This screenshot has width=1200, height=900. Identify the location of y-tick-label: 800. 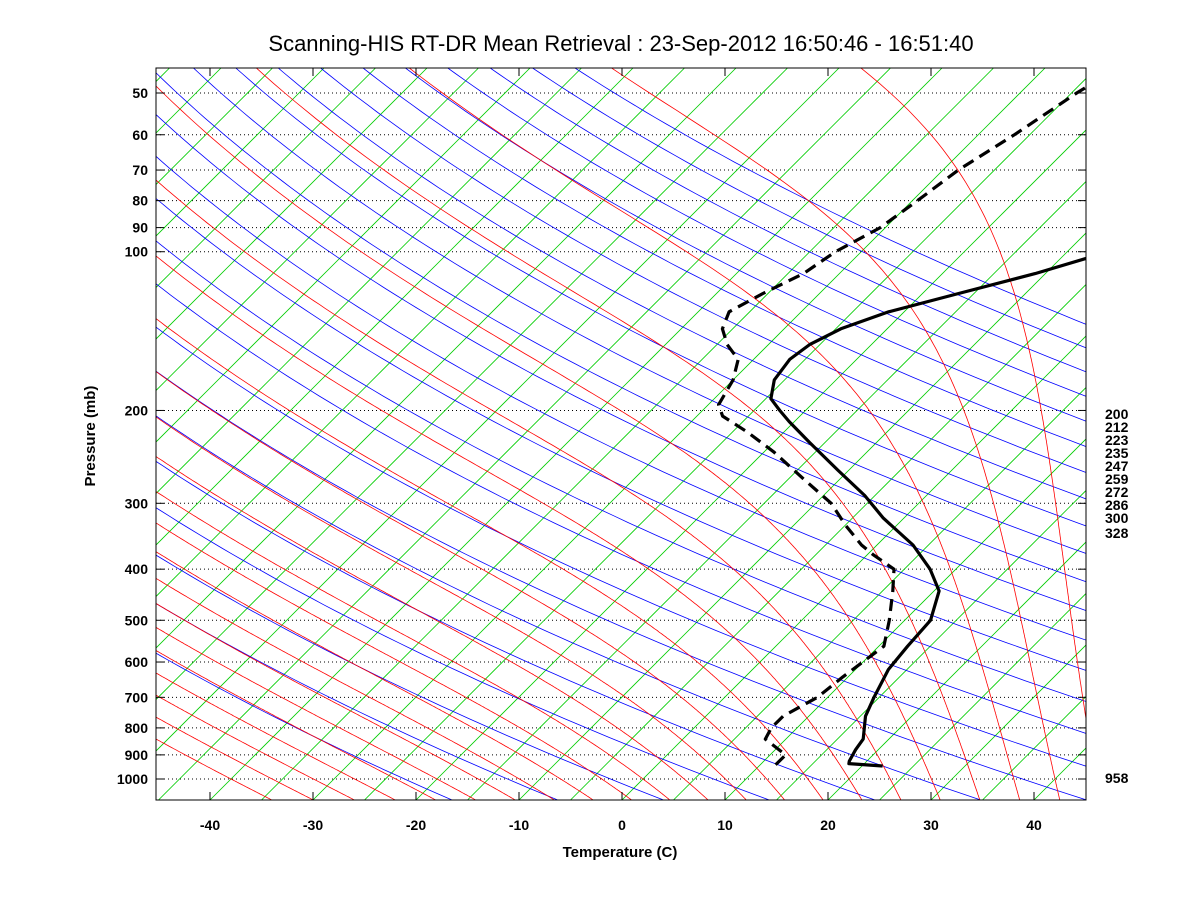
(137, 728).